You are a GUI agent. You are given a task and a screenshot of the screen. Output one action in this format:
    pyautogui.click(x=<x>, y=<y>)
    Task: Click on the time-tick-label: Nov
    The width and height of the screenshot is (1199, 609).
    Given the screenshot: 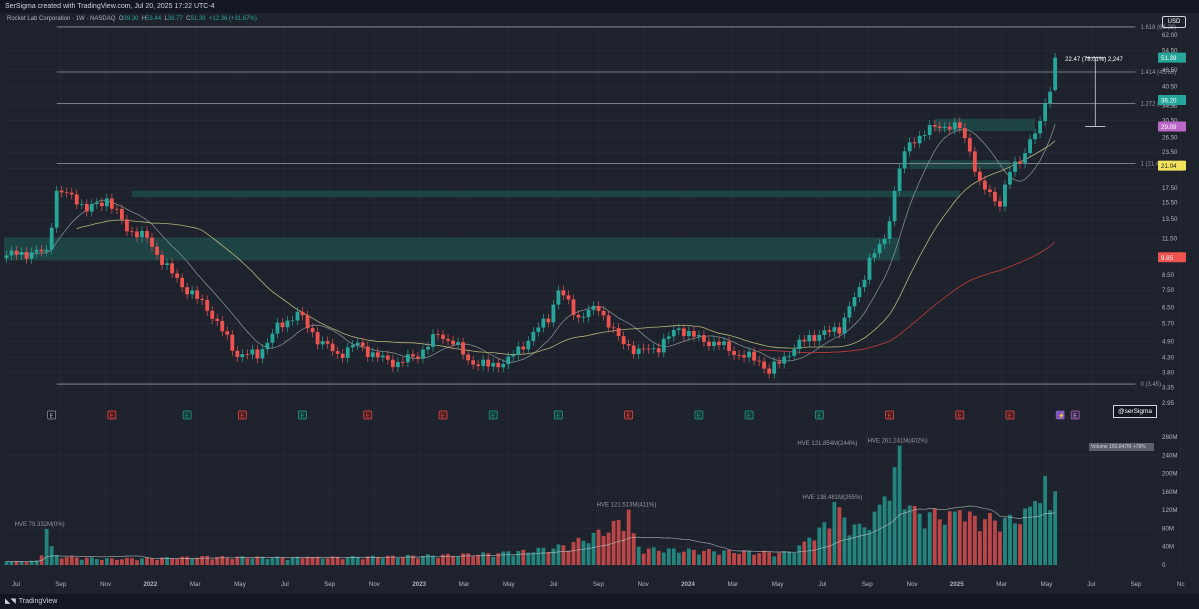 What is the action you would take?
    pyautogui.click(x=644, y=584)
    